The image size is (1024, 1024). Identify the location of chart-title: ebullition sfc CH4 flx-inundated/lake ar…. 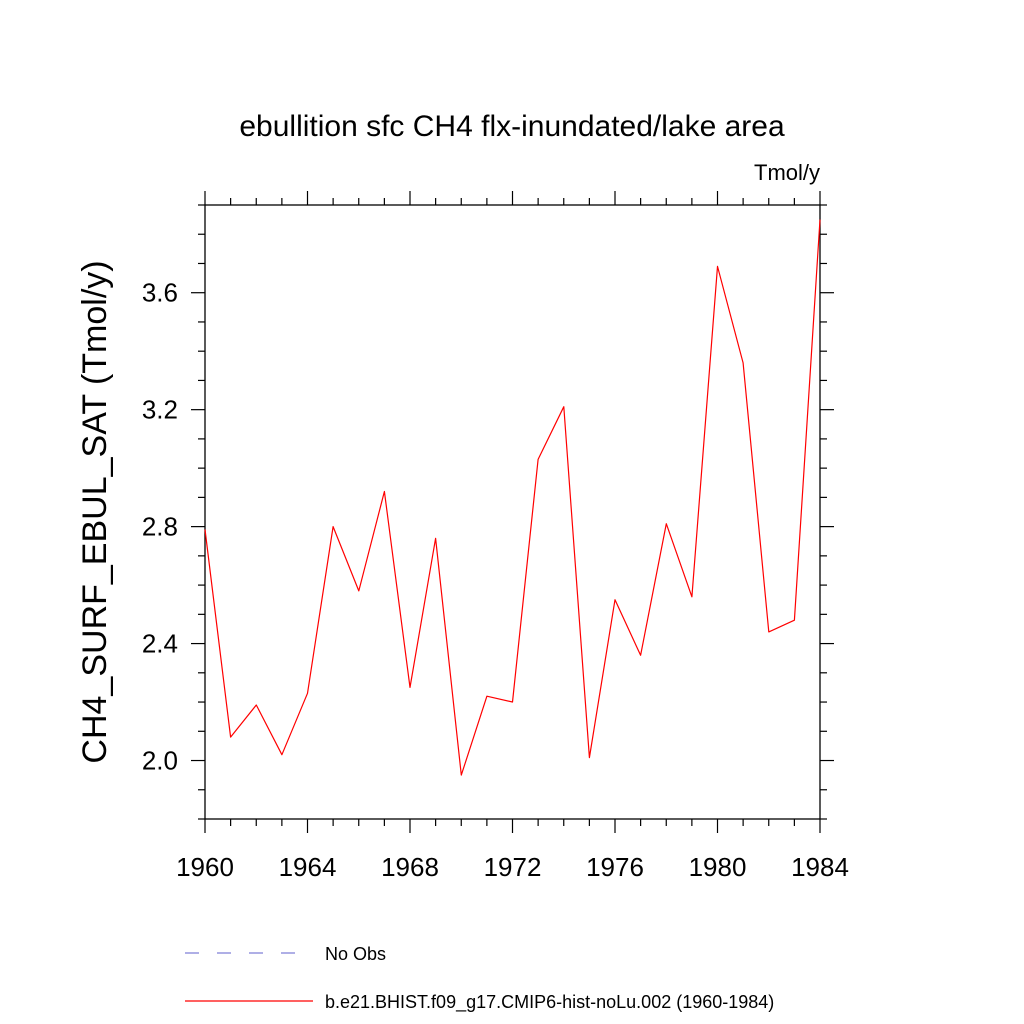
(512, 126).